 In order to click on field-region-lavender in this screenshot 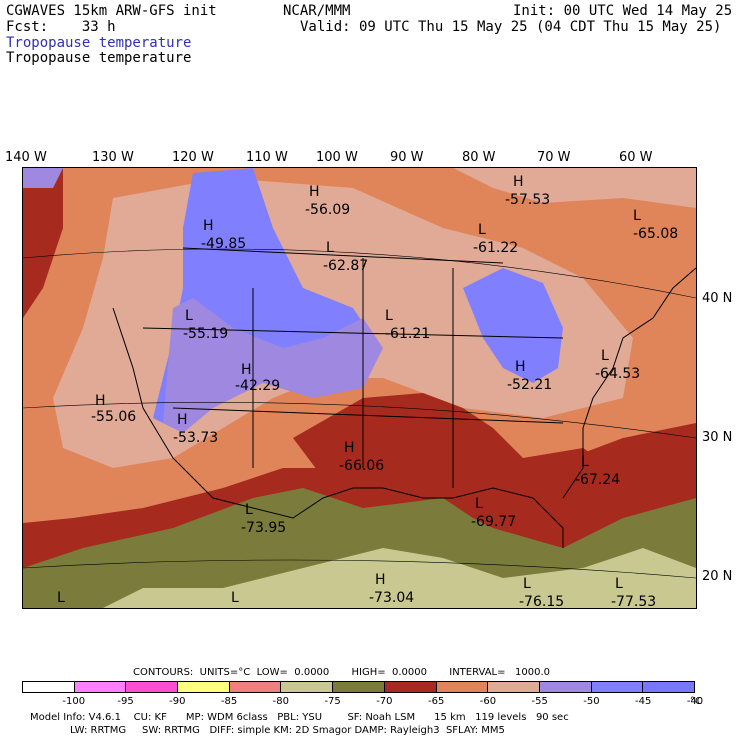, I will do `click(273, 365)`.